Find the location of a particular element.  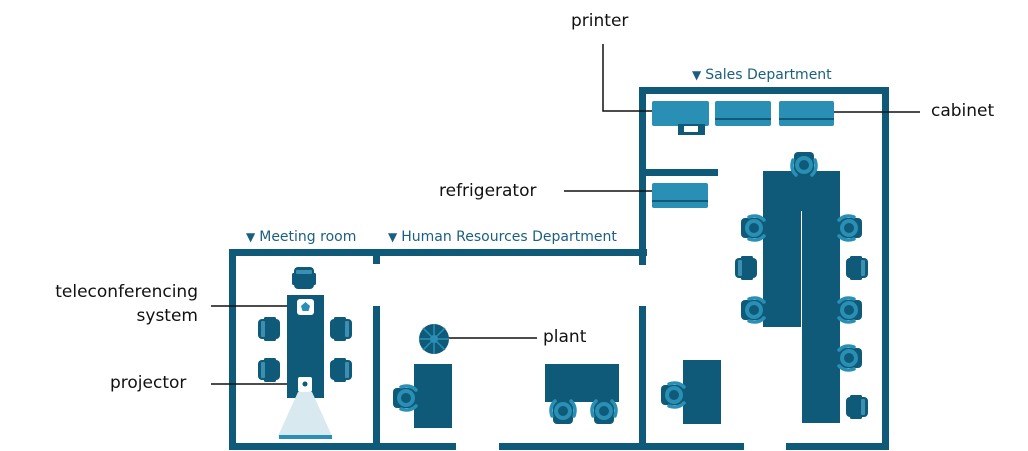

room-label-meeting-text: Meeting room is located at coordinates (308, 237).